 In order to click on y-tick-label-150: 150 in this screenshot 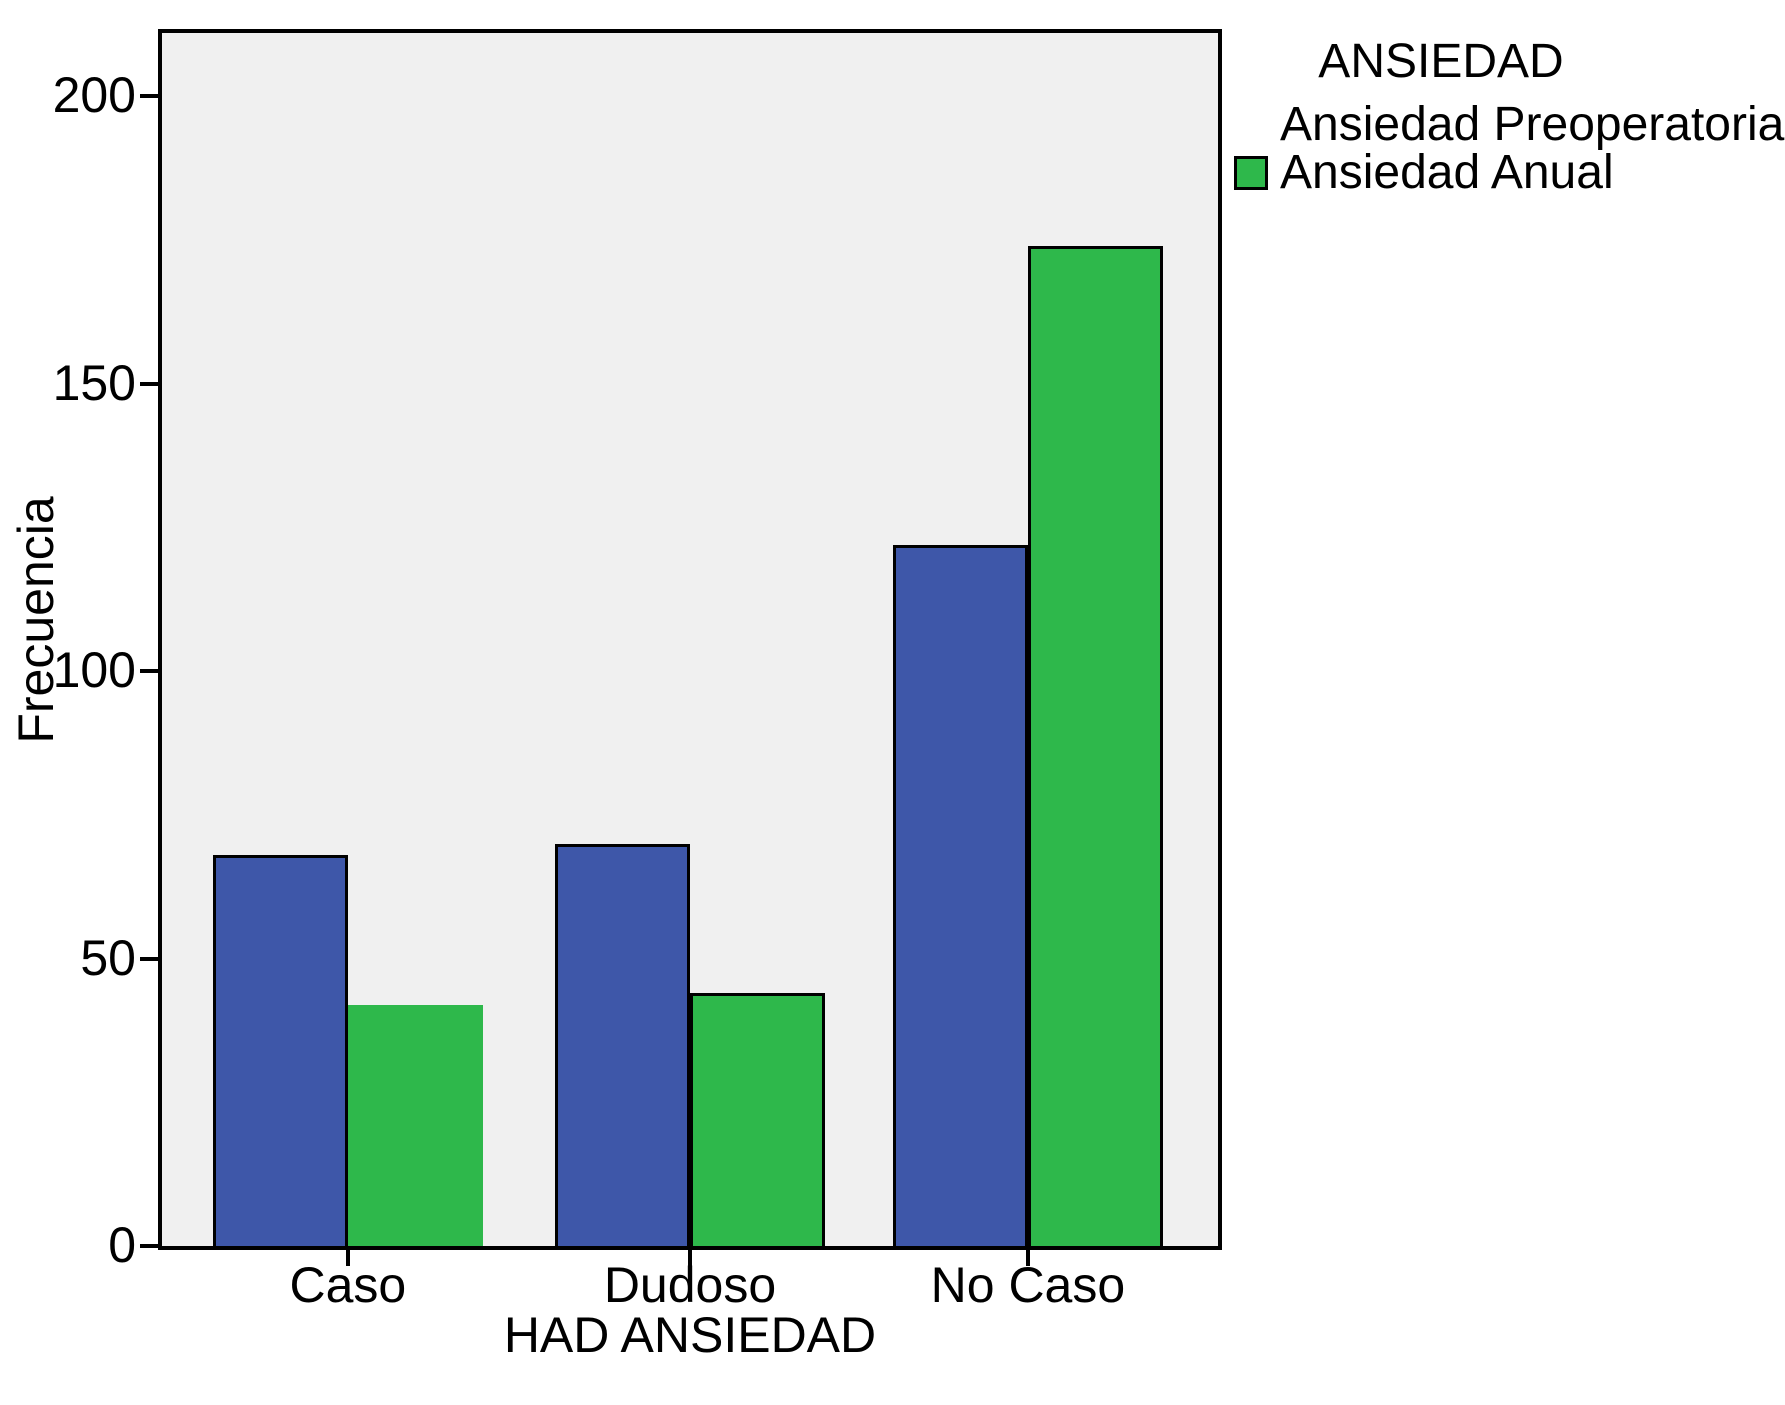, I will do `click(94, 382)`.